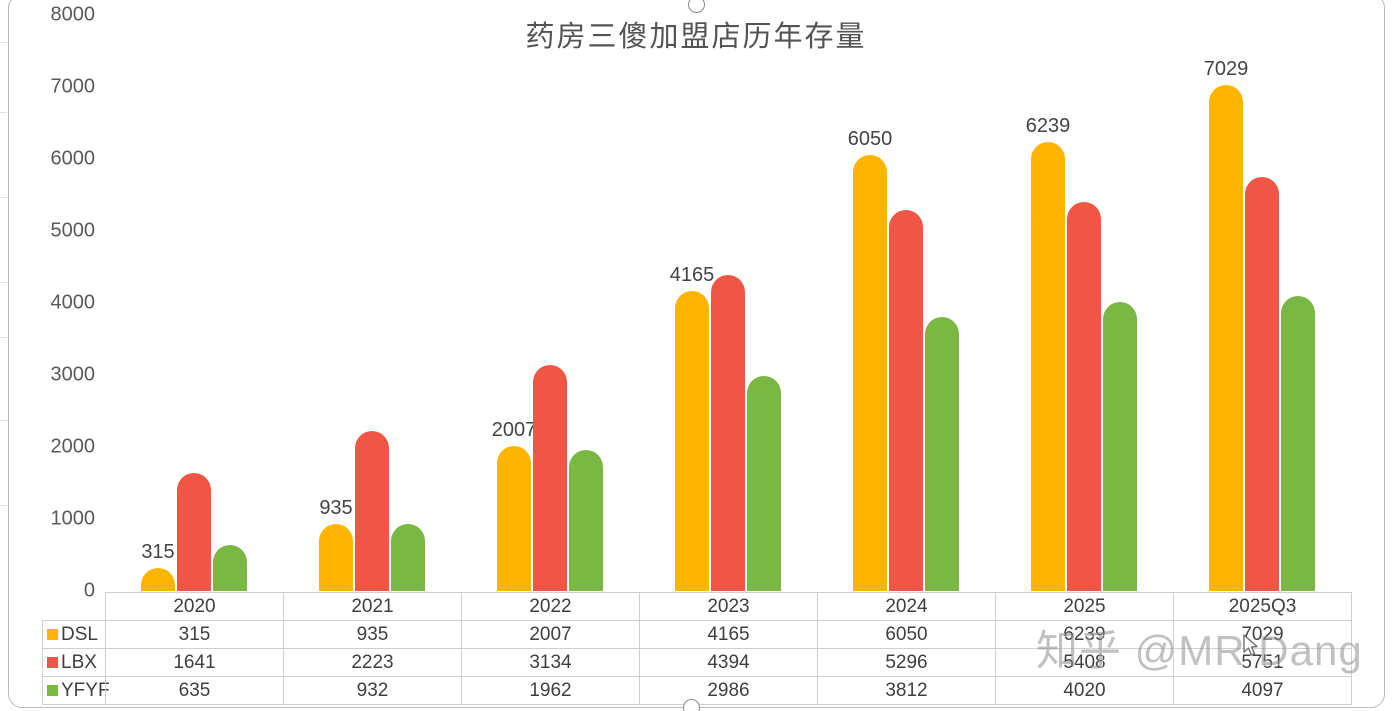 The height and width of the screenshot is (711, 1392). I want to click on table-value-DSL-2022: 2007, so click(550, 634).